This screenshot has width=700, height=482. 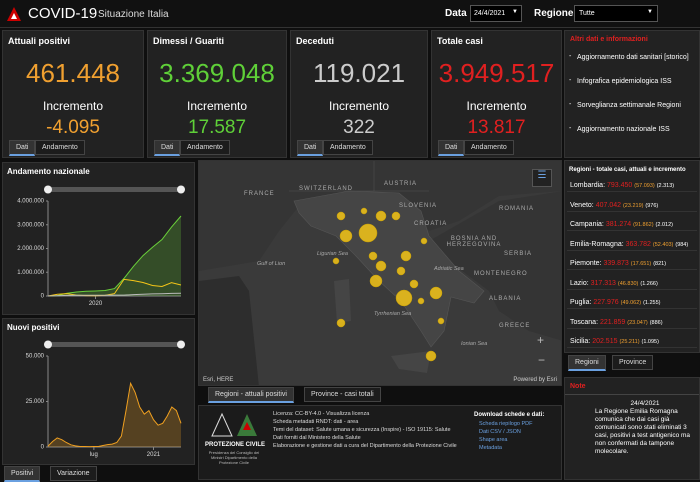 I want to click on logo-title: PROTEZIONE CIVILE, so click(x=235, y=445).